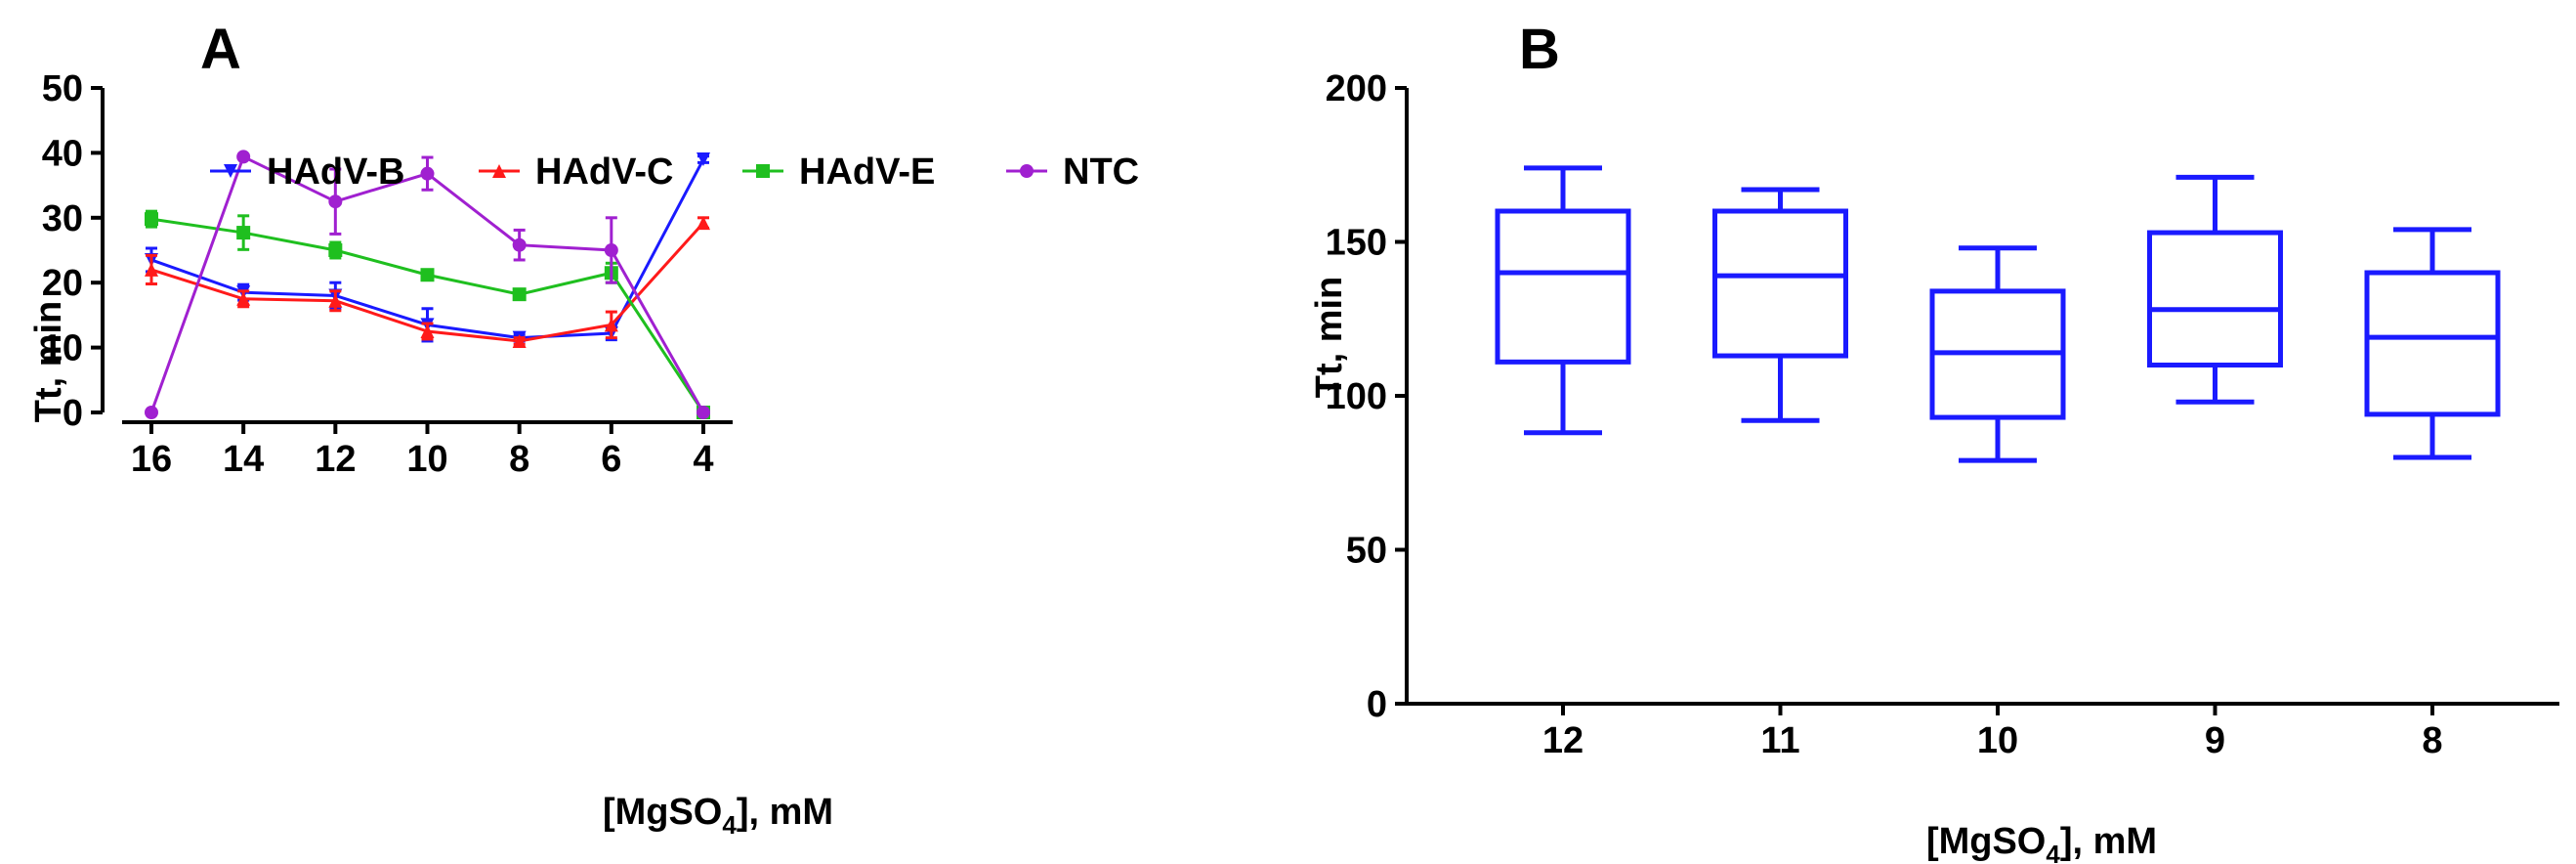  I want to click on panel-a-x-tick-label: 16, so click(151, 459).